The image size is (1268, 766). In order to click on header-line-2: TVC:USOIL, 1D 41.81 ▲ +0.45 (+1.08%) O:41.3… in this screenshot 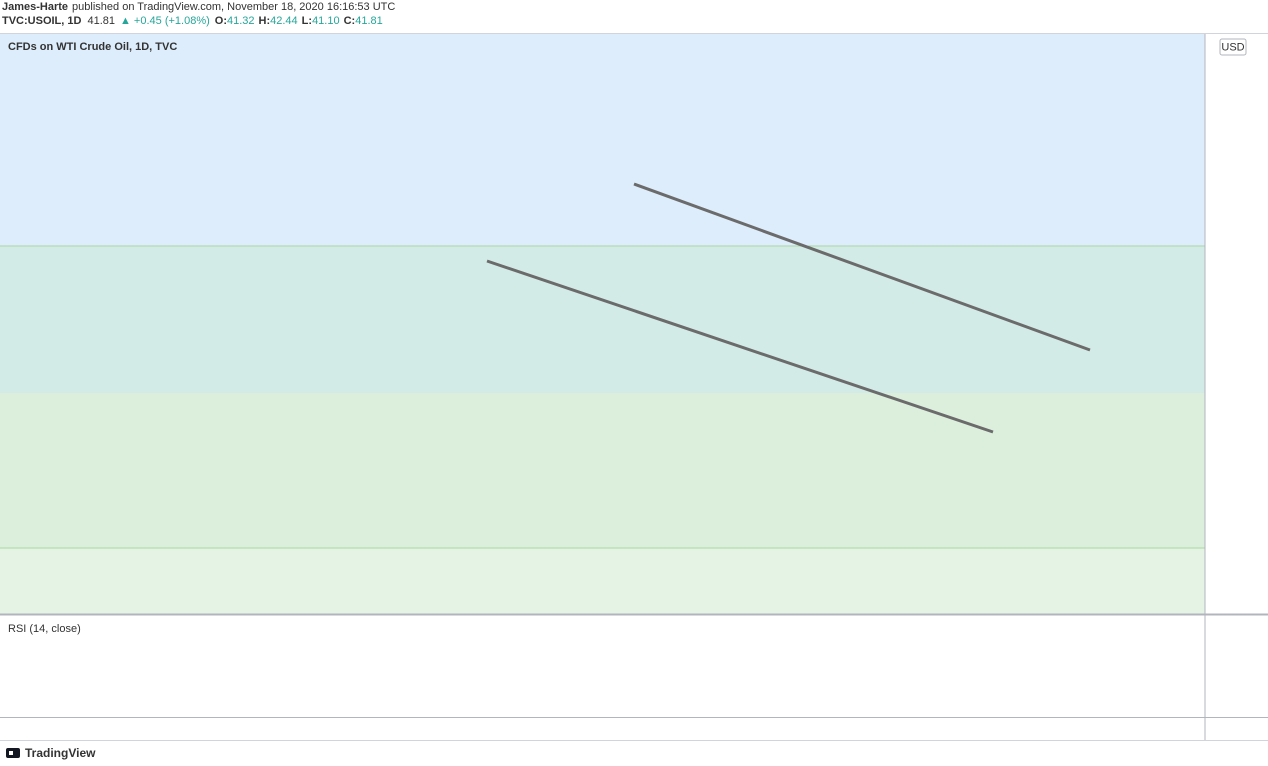, I will do `click(192, 21)`.